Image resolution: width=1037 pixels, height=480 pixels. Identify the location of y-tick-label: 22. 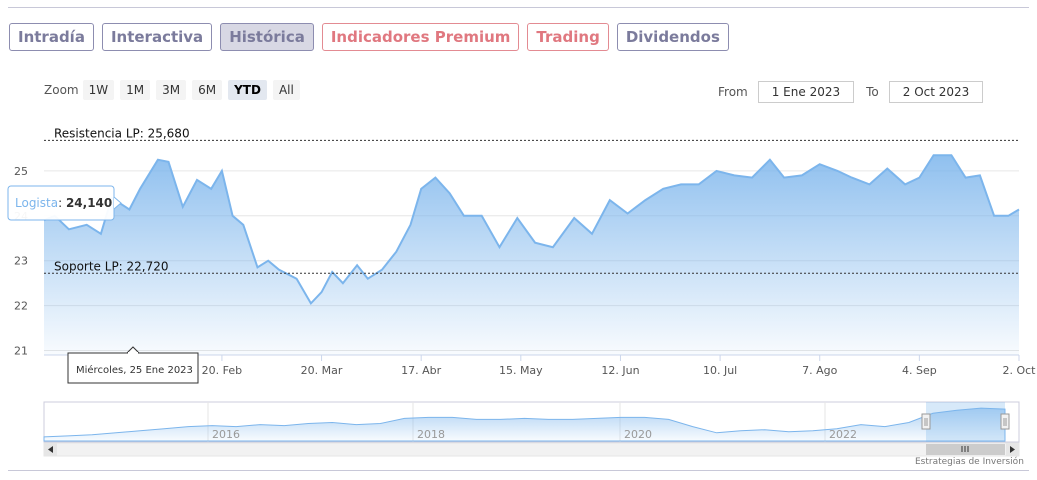
(21, 306).